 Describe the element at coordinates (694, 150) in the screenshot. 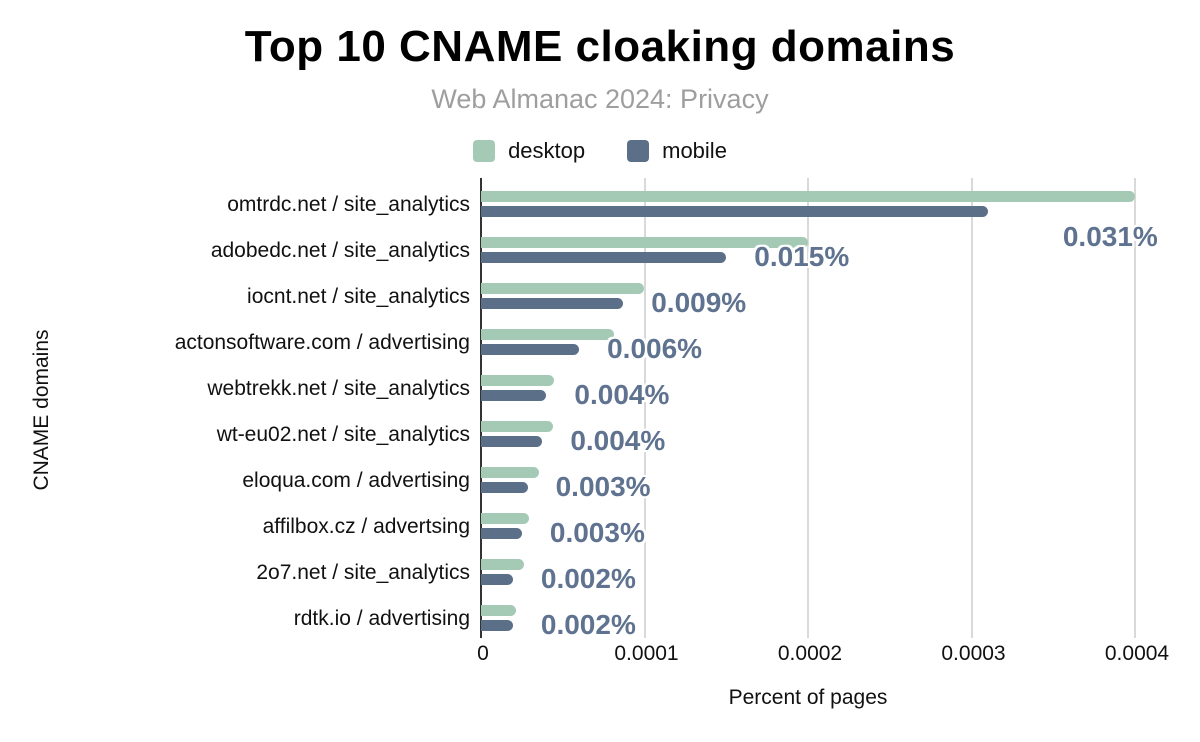

I see `legend-label-mobile: mobile` at that location.